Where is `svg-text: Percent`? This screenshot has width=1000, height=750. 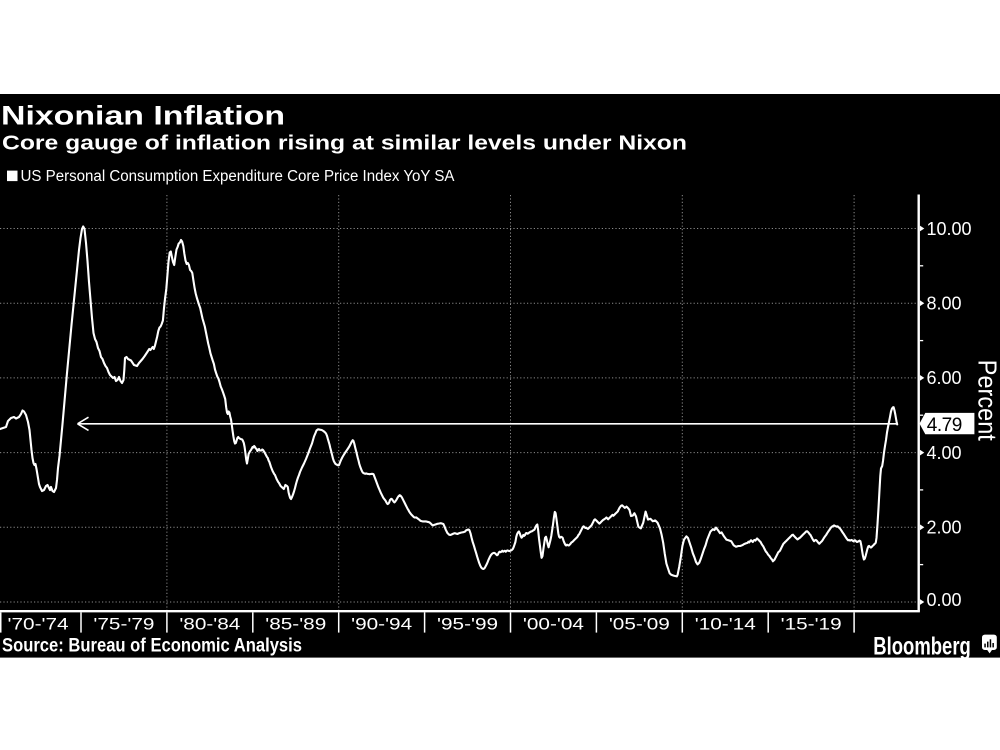 svg-text: Percent is located at coordinates (986, 401).